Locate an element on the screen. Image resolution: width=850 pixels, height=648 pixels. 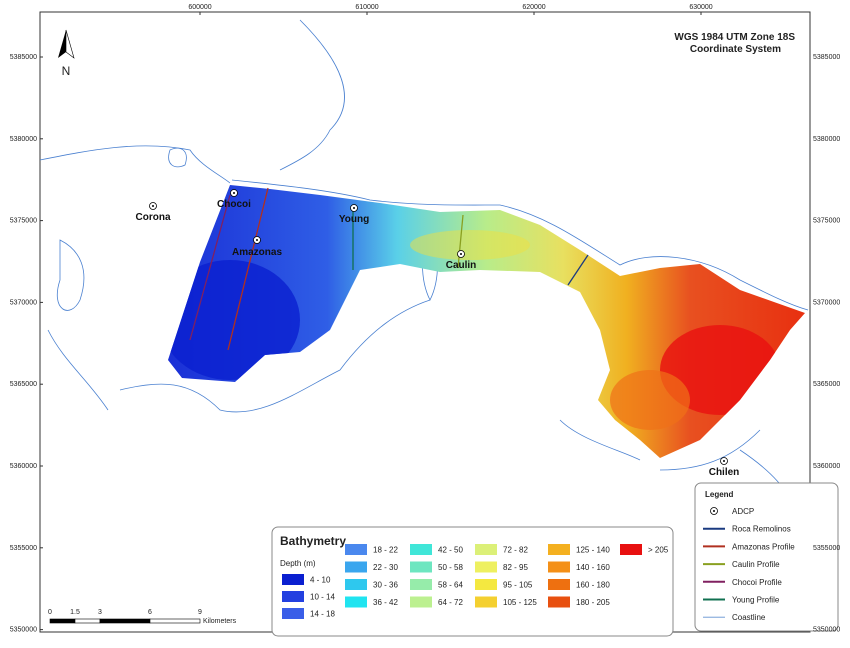
depth-label: 10 - 14 is located at coordinates (322, 597).